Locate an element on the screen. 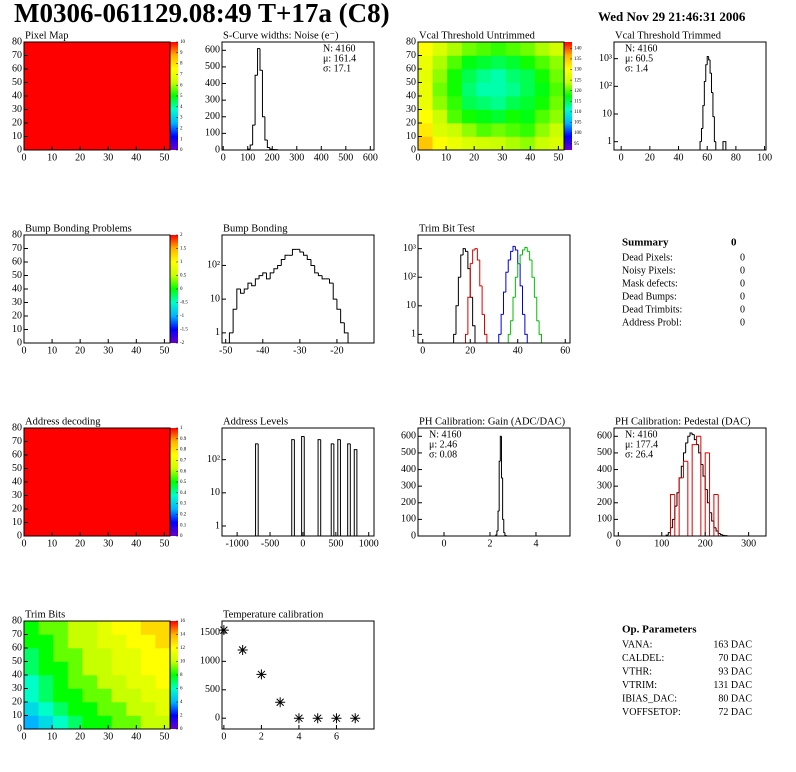 The image size is (796, 772). x-tick-label: 600 is located at coordinates (370, 157).